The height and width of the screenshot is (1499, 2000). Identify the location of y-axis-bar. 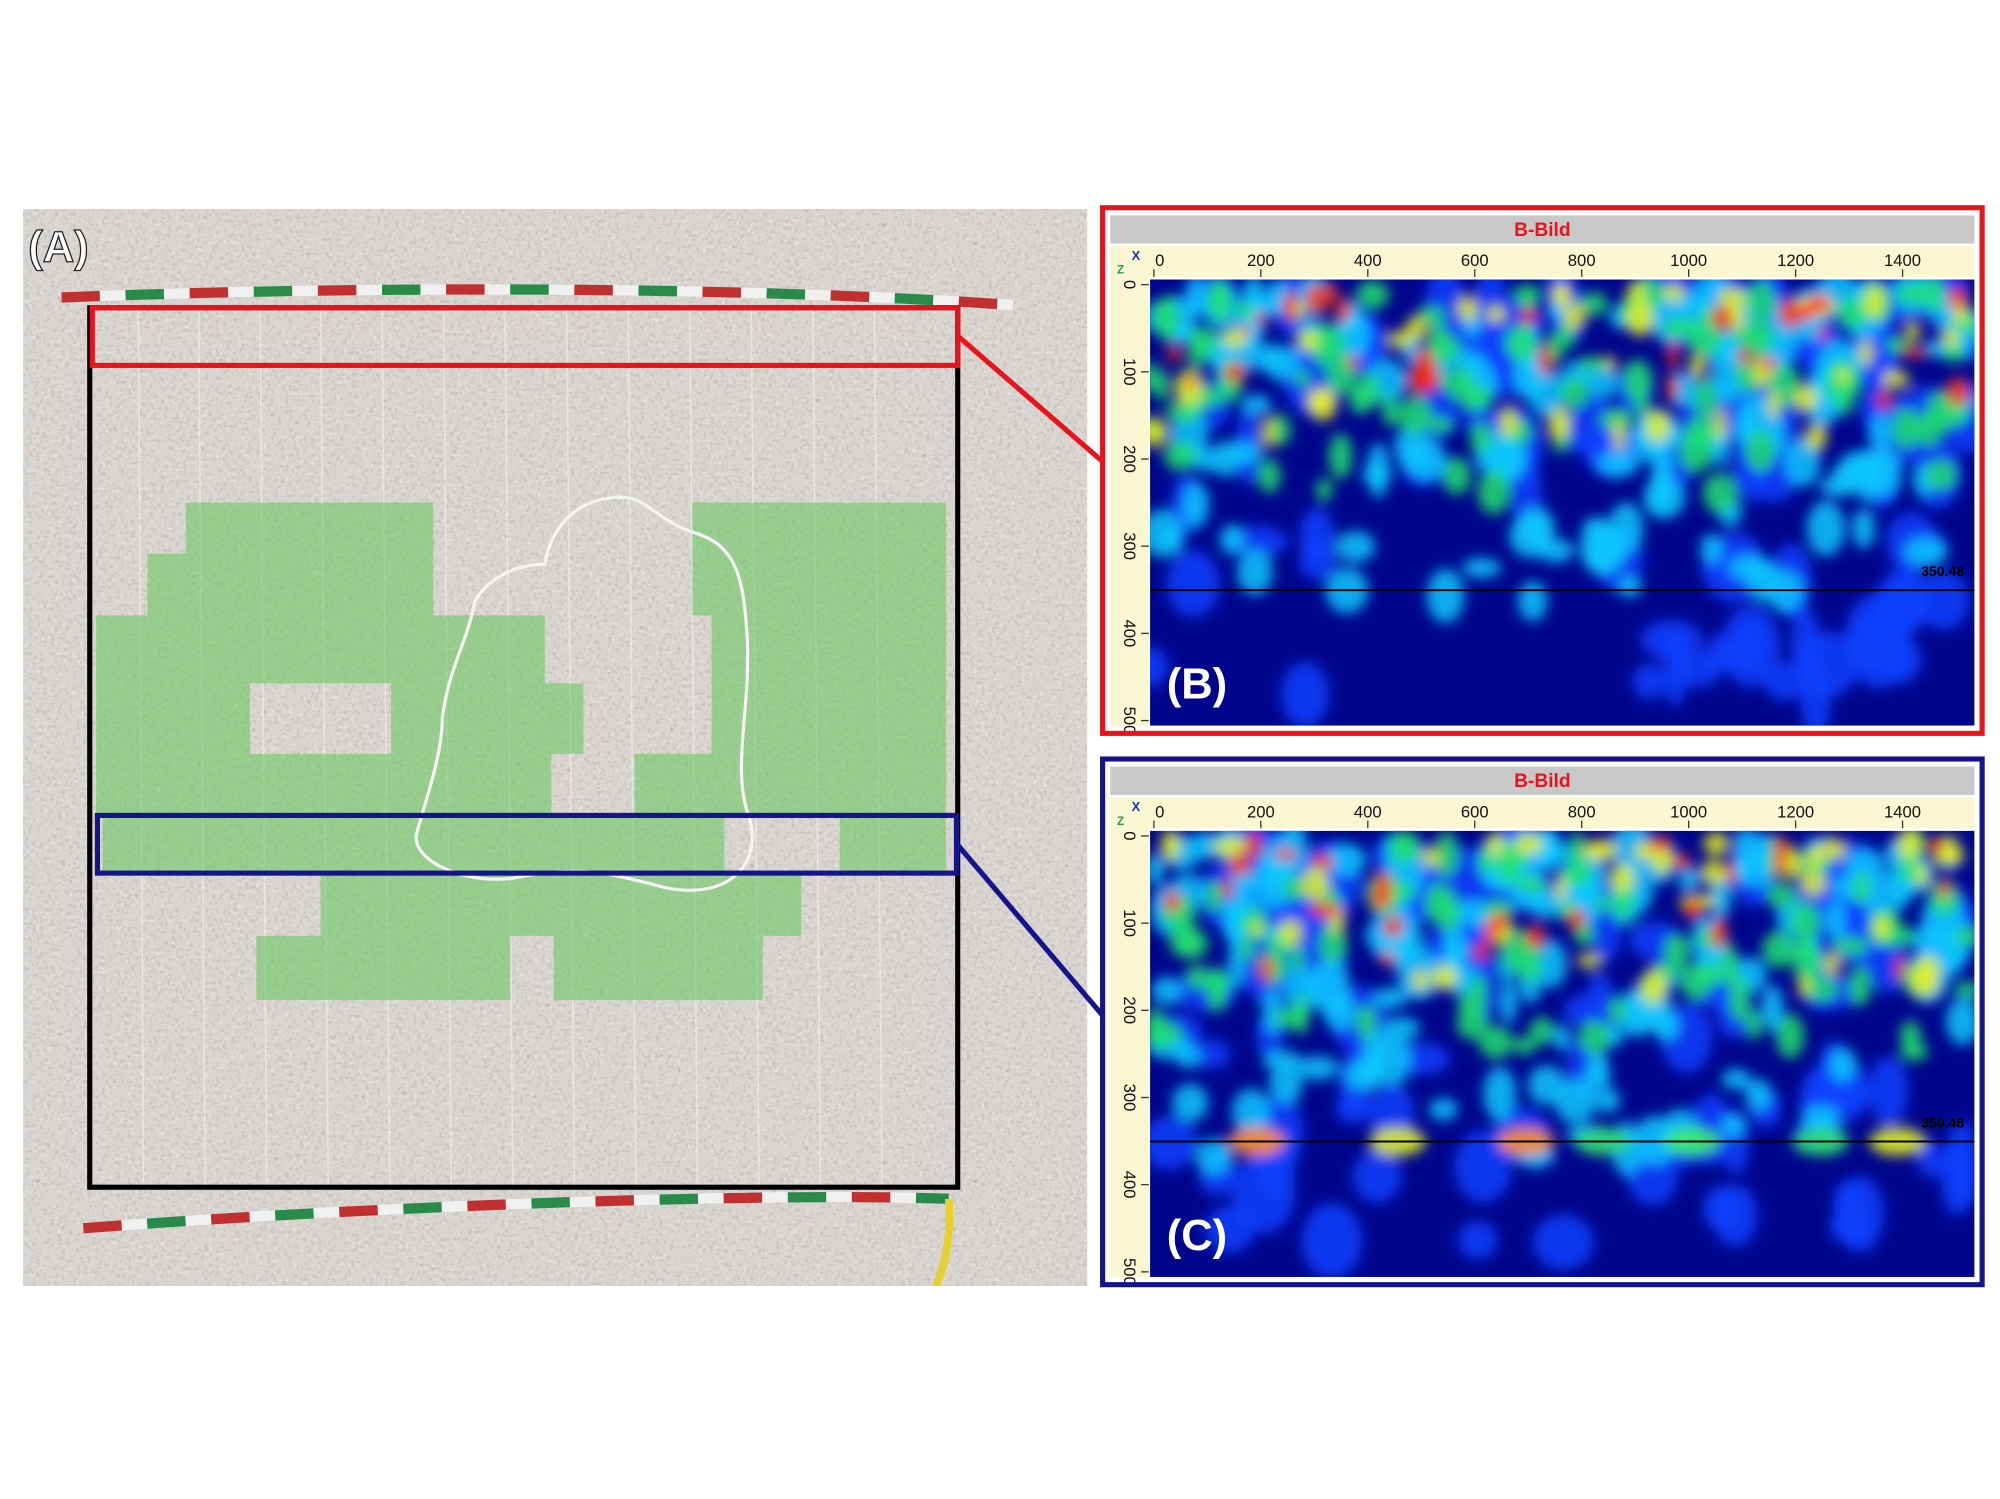
(1129, 1037).